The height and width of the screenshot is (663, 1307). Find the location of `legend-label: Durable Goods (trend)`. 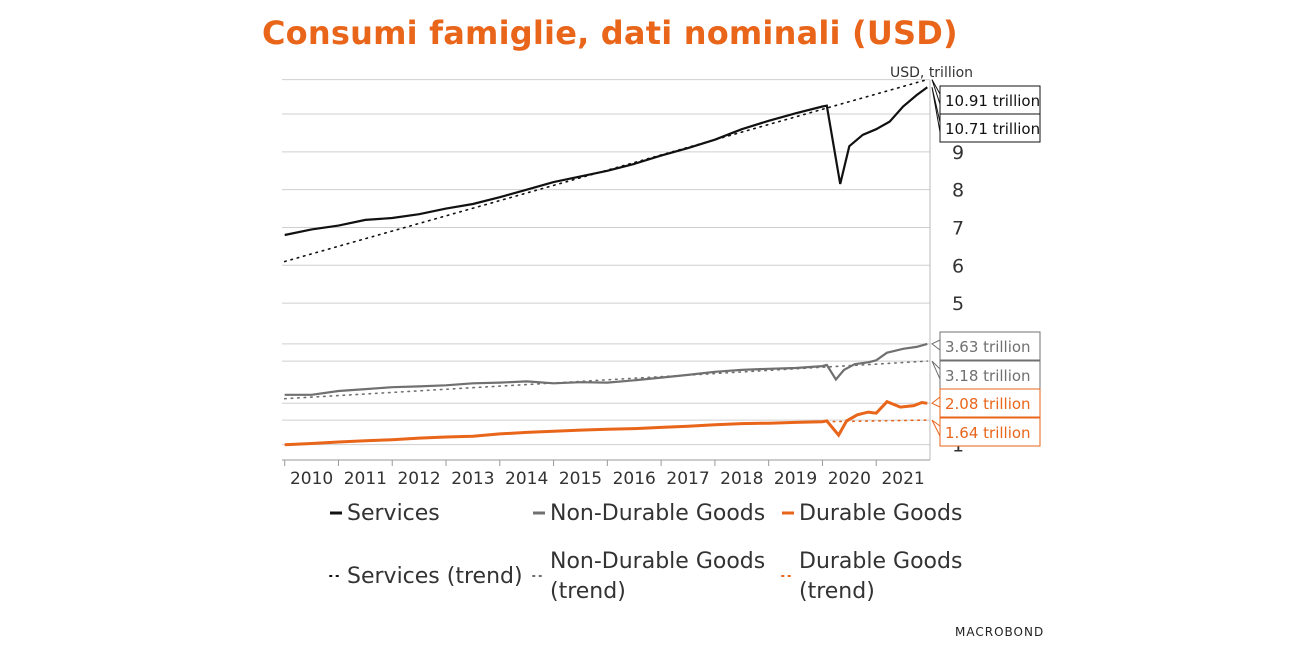

legend-label: Durable Goods (trend) is located at coordinates (880, 576).